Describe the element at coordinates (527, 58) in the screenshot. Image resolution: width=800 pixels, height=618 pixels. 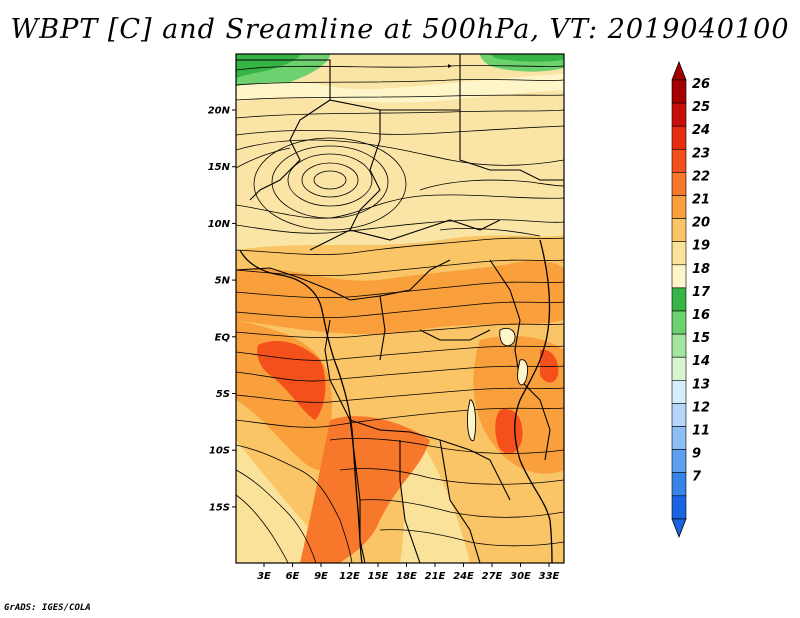
I see `wbpt-17-18-ne` at that location.